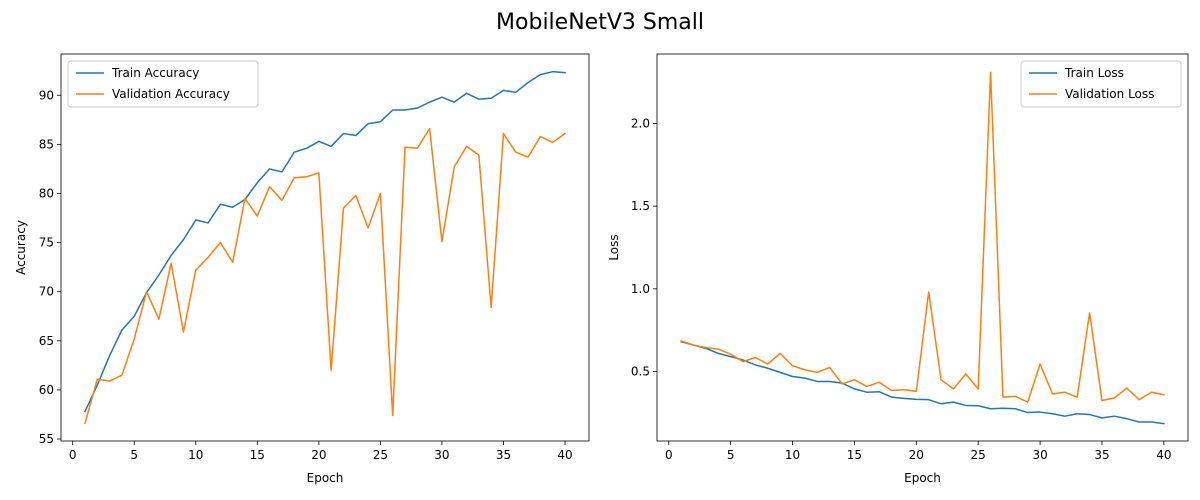 This screenshot has width=1200, height=500. I want to click on chart1-legend: Train Loss Validation Loss, so click(1101, 84).